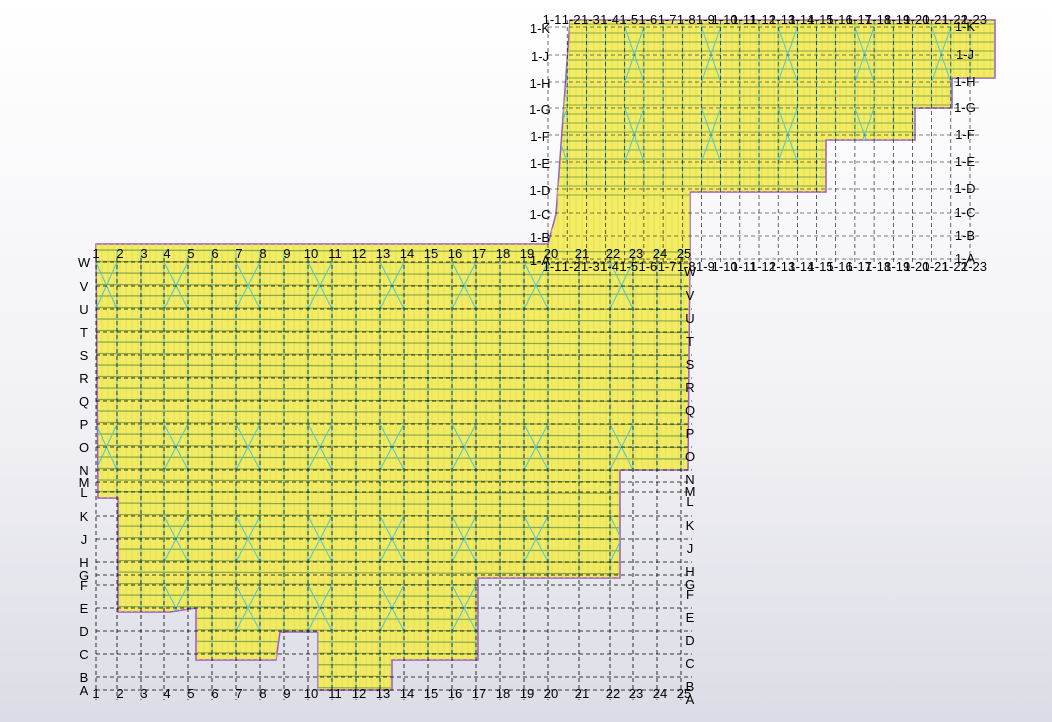 The width and height of the screenshot is (1052, 722). Describe the element at coordinates (527, 253) in the screenshot. I see `grid-label-column-top: 19` at that location.